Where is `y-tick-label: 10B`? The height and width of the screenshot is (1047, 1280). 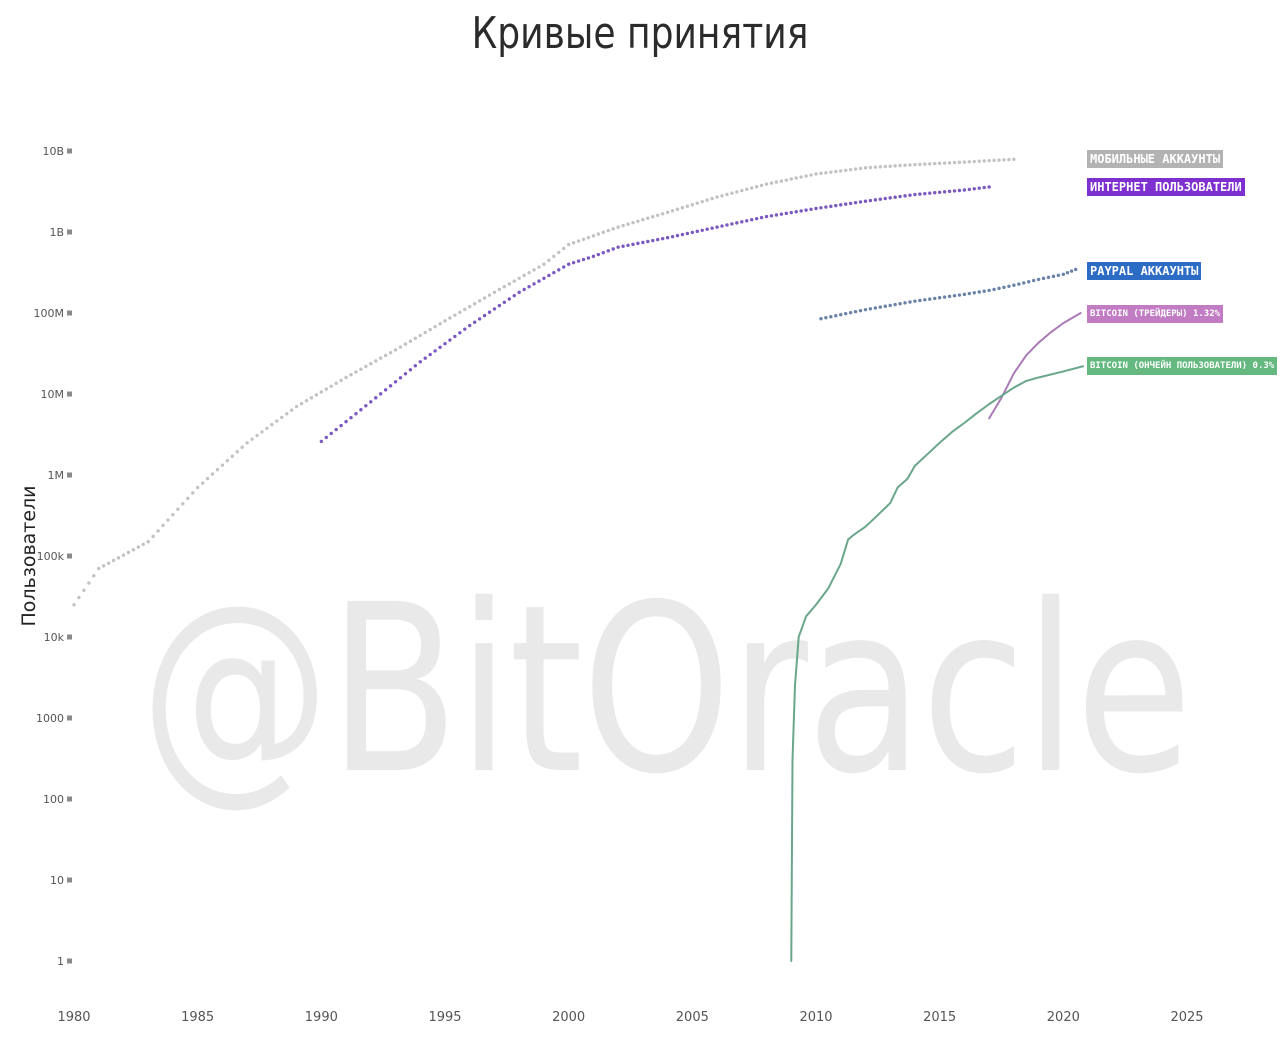 y-tick-label: 10B is located at coordinates (53, 151).